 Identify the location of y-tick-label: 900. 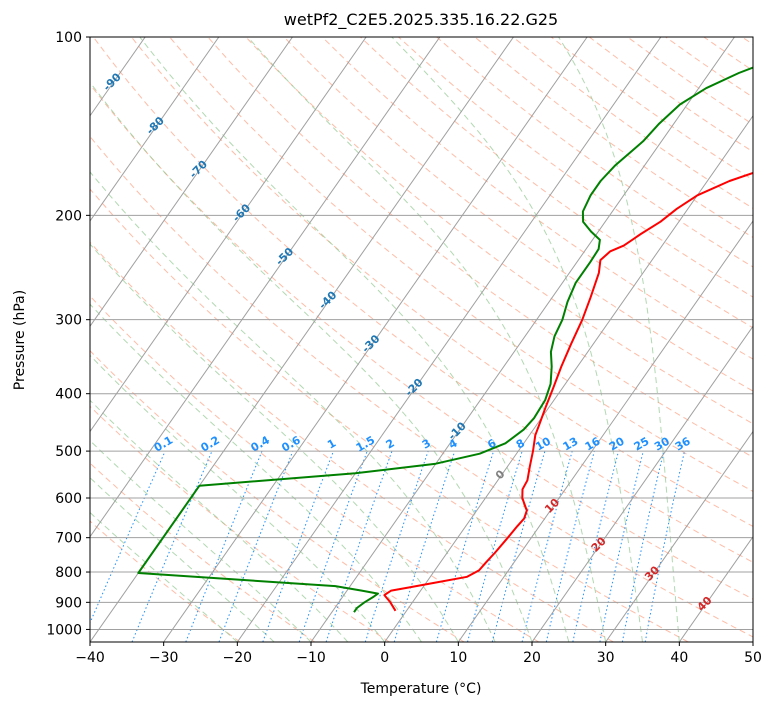
(68, 603).